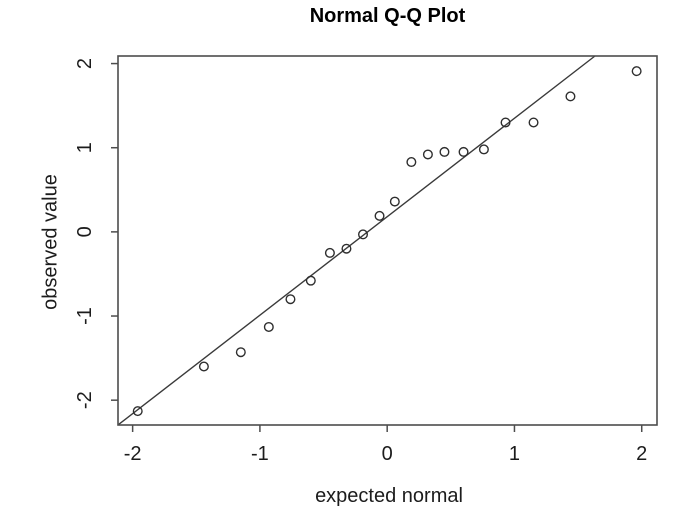 This screenshot has height=514, width=694. Describe the element at coordinates (387, 454) in the screenshot. I see `x-axis-tick-label: 0` at that location.